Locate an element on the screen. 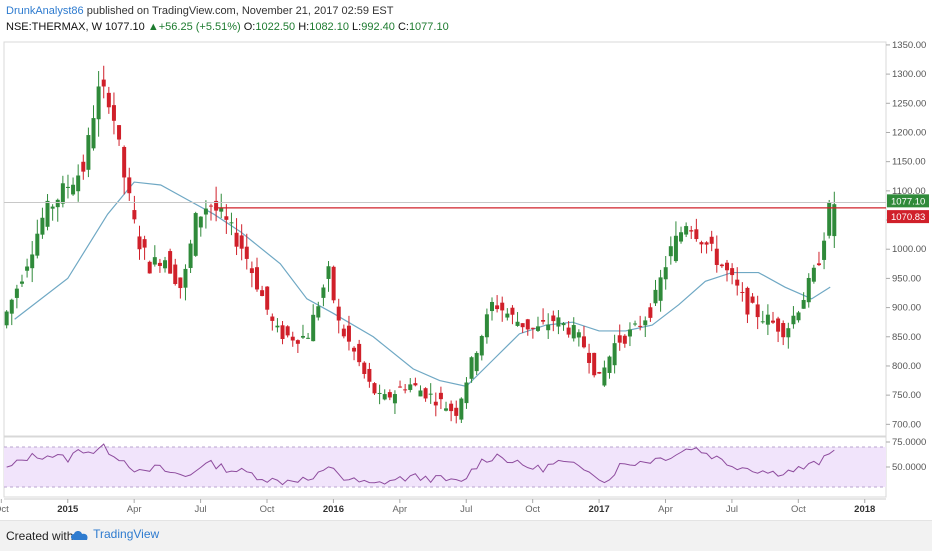  low-label: L: is located at coordinates (357, 27).